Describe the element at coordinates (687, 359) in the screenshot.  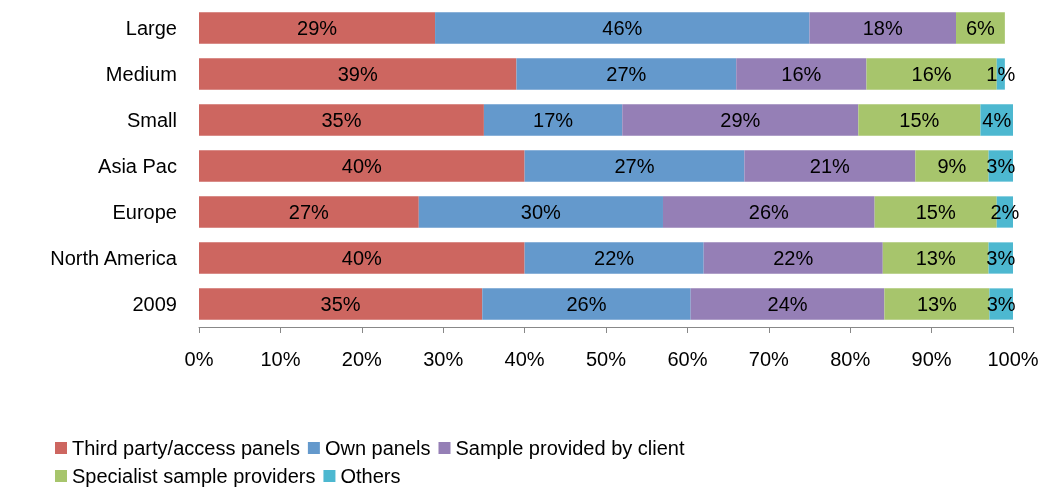
I see `x-tick-label: 60%` at that location.